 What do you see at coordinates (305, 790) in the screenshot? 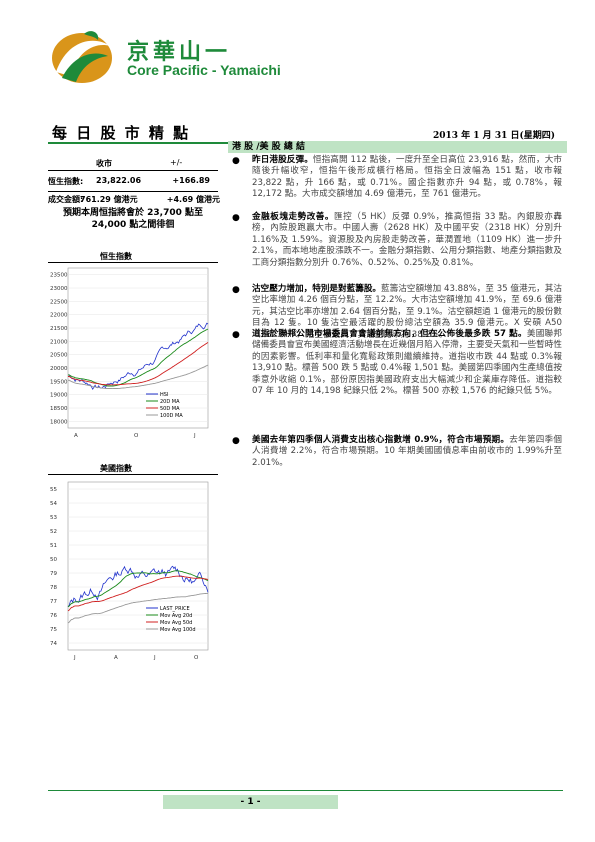
I see `footer-divider` at bounding box center [305, 790].